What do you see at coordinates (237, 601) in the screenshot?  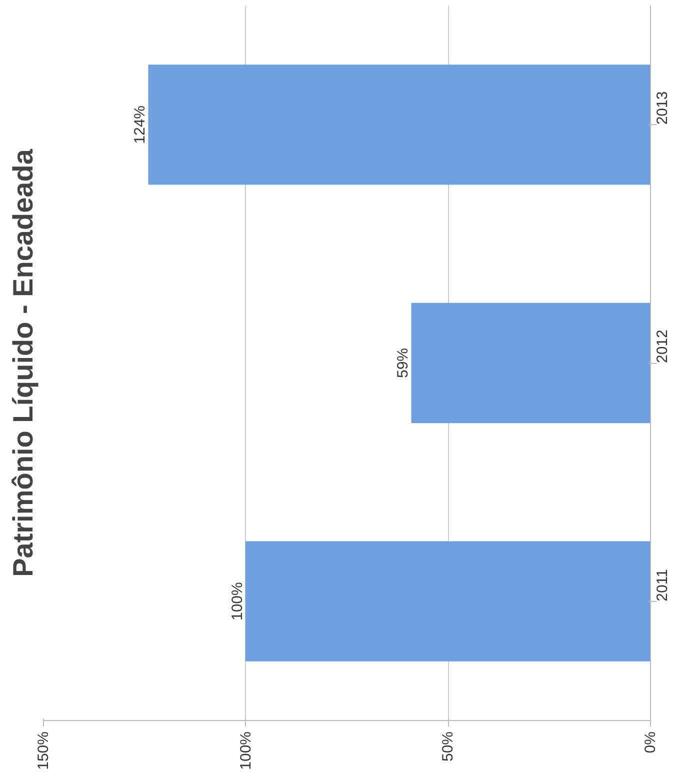 I see `data-label: 100%` at bounding box center [237, 601].